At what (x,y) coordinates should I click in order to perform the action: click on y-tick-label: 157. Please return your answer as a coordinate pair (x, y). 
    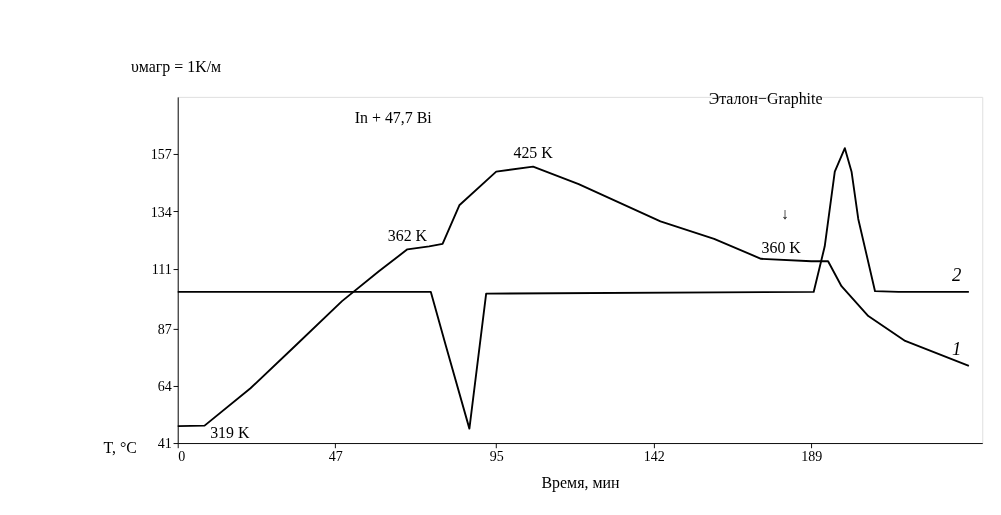
    Looking at the image, I should click on (161, 154).